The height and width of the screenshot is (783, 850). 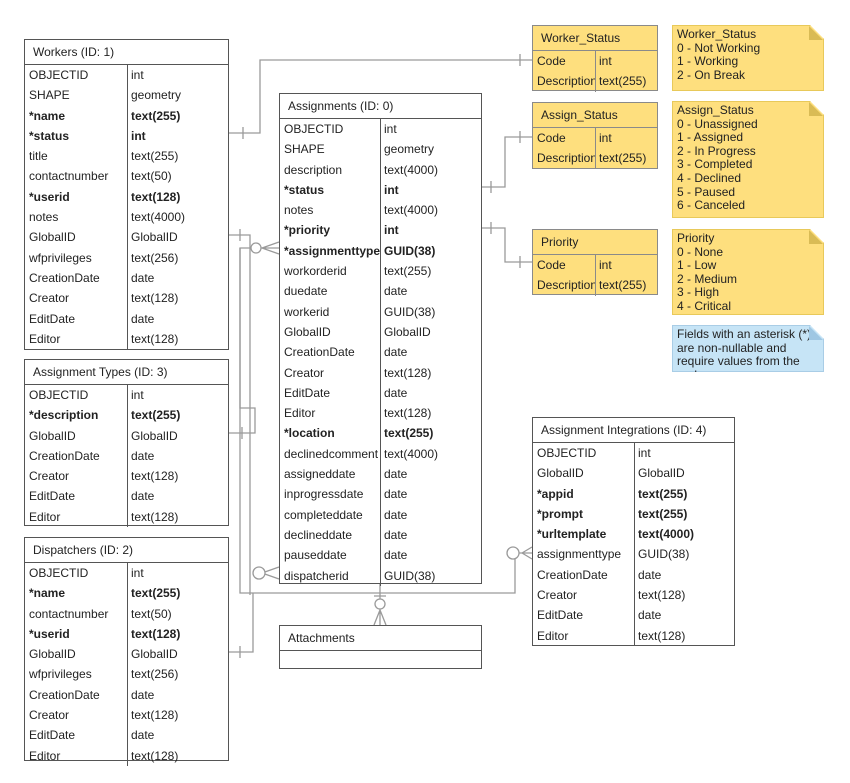 What do you see at coordinates (158, 217) in the screenshot?
I see `field-type: text(4000)` at bounding box center [158, 217].